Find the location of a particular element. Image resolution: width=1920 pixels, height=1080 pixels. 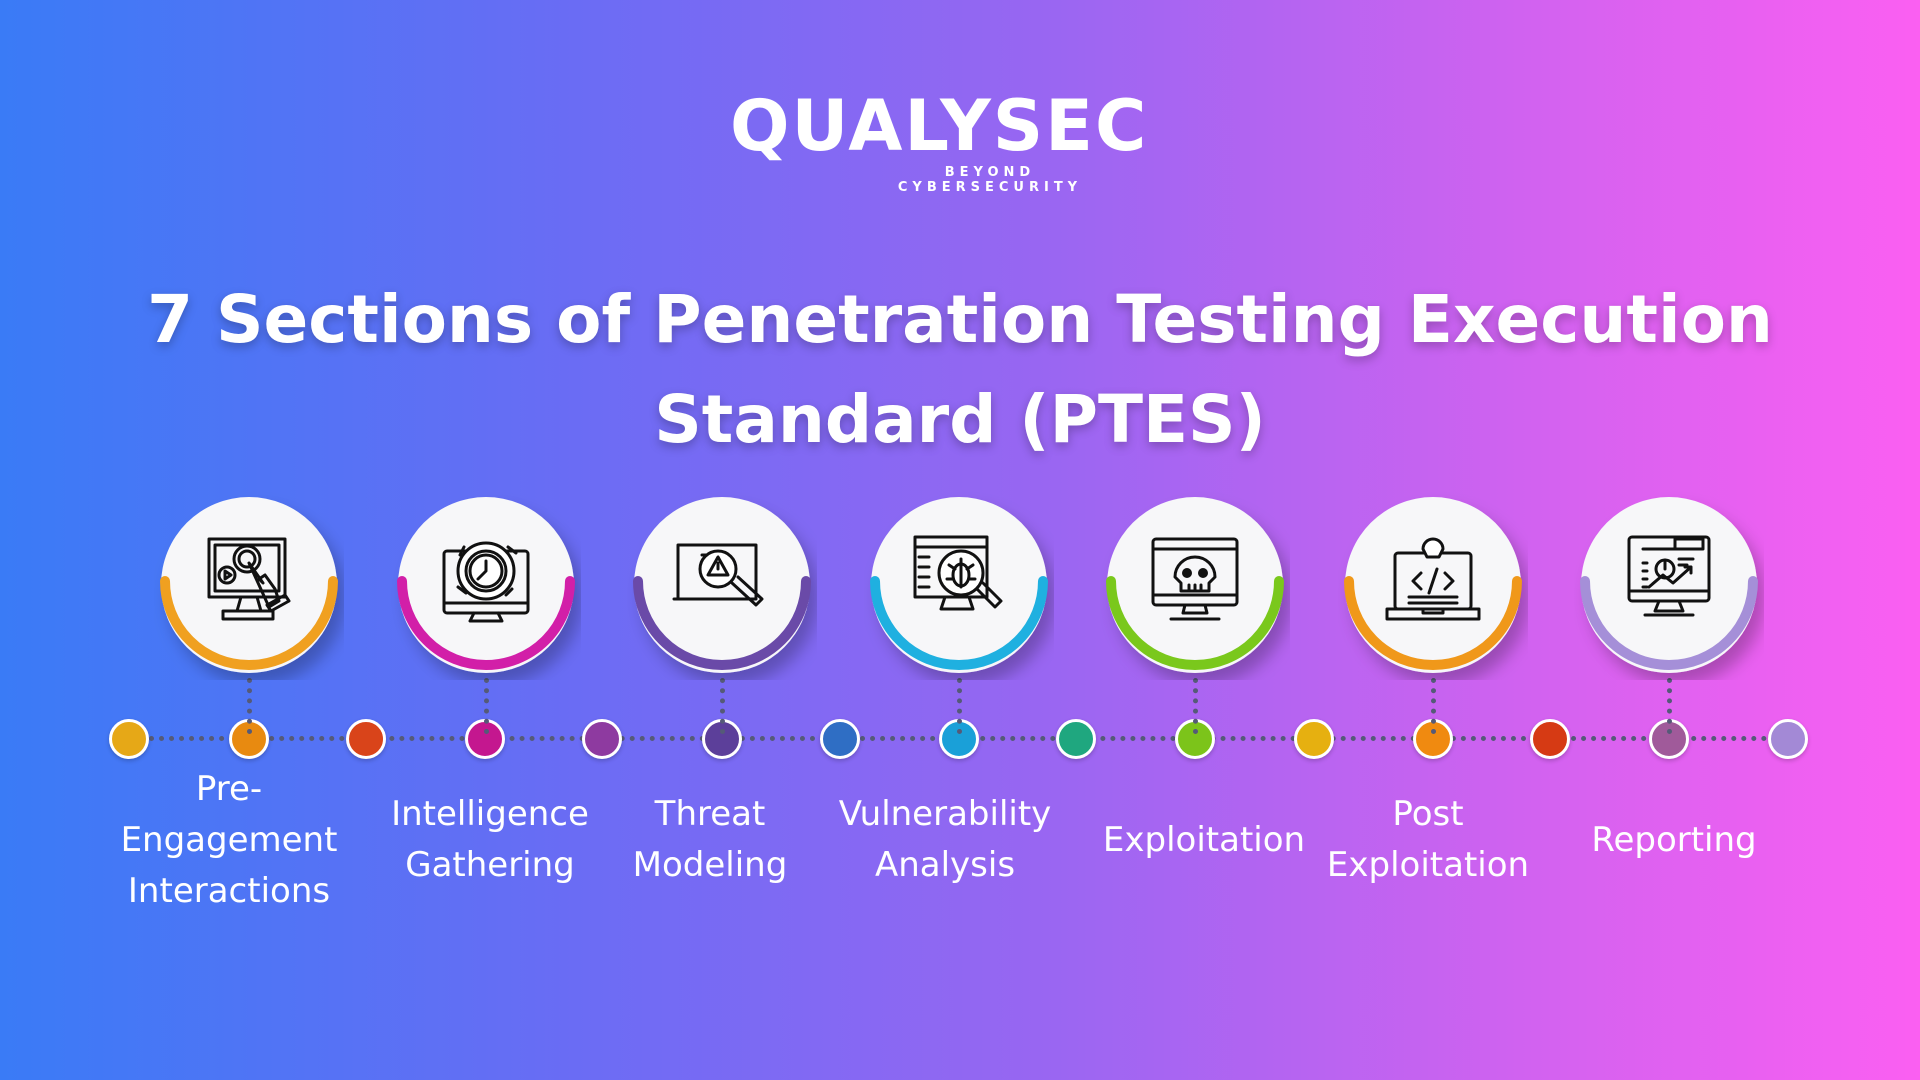

section-label: Pre- Engagement Interactions is located at coordinates (229, 840).